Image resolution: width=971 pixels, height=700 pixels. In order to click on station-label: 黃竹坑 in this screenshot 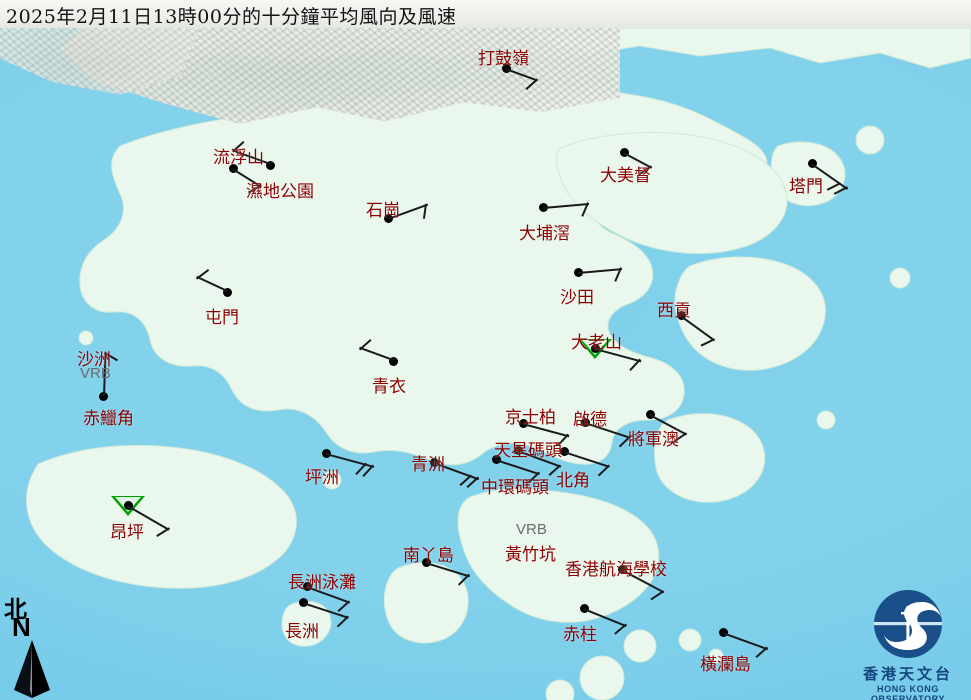, I will do `click(530, 555)`.